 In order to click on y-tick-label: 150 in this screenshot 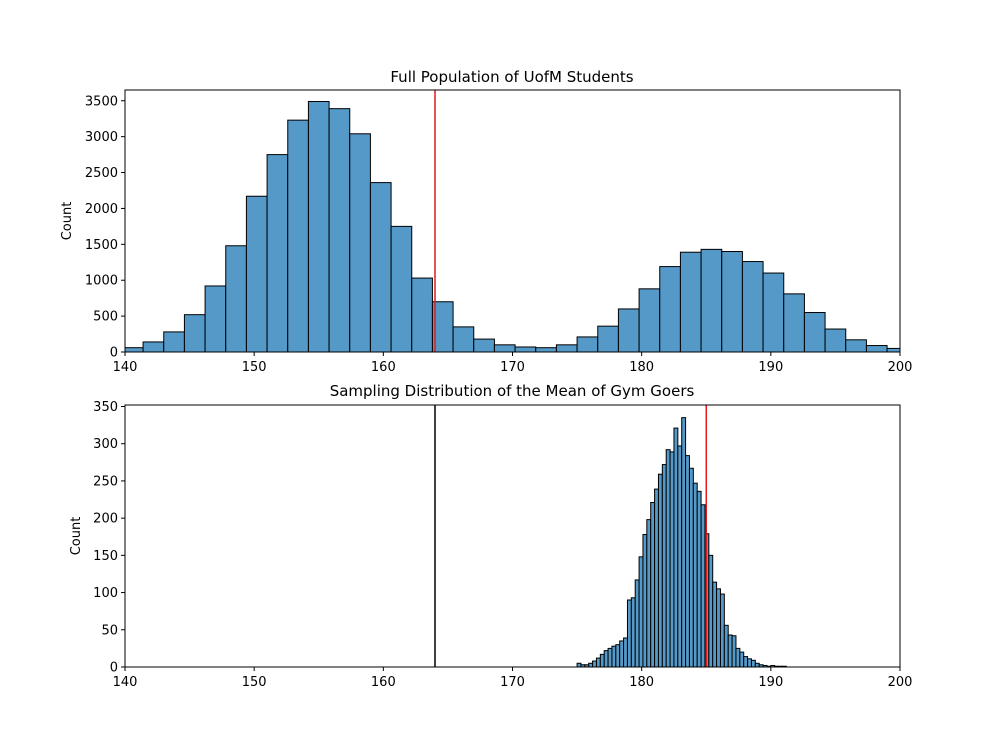, I will do `click(105, 556)`.